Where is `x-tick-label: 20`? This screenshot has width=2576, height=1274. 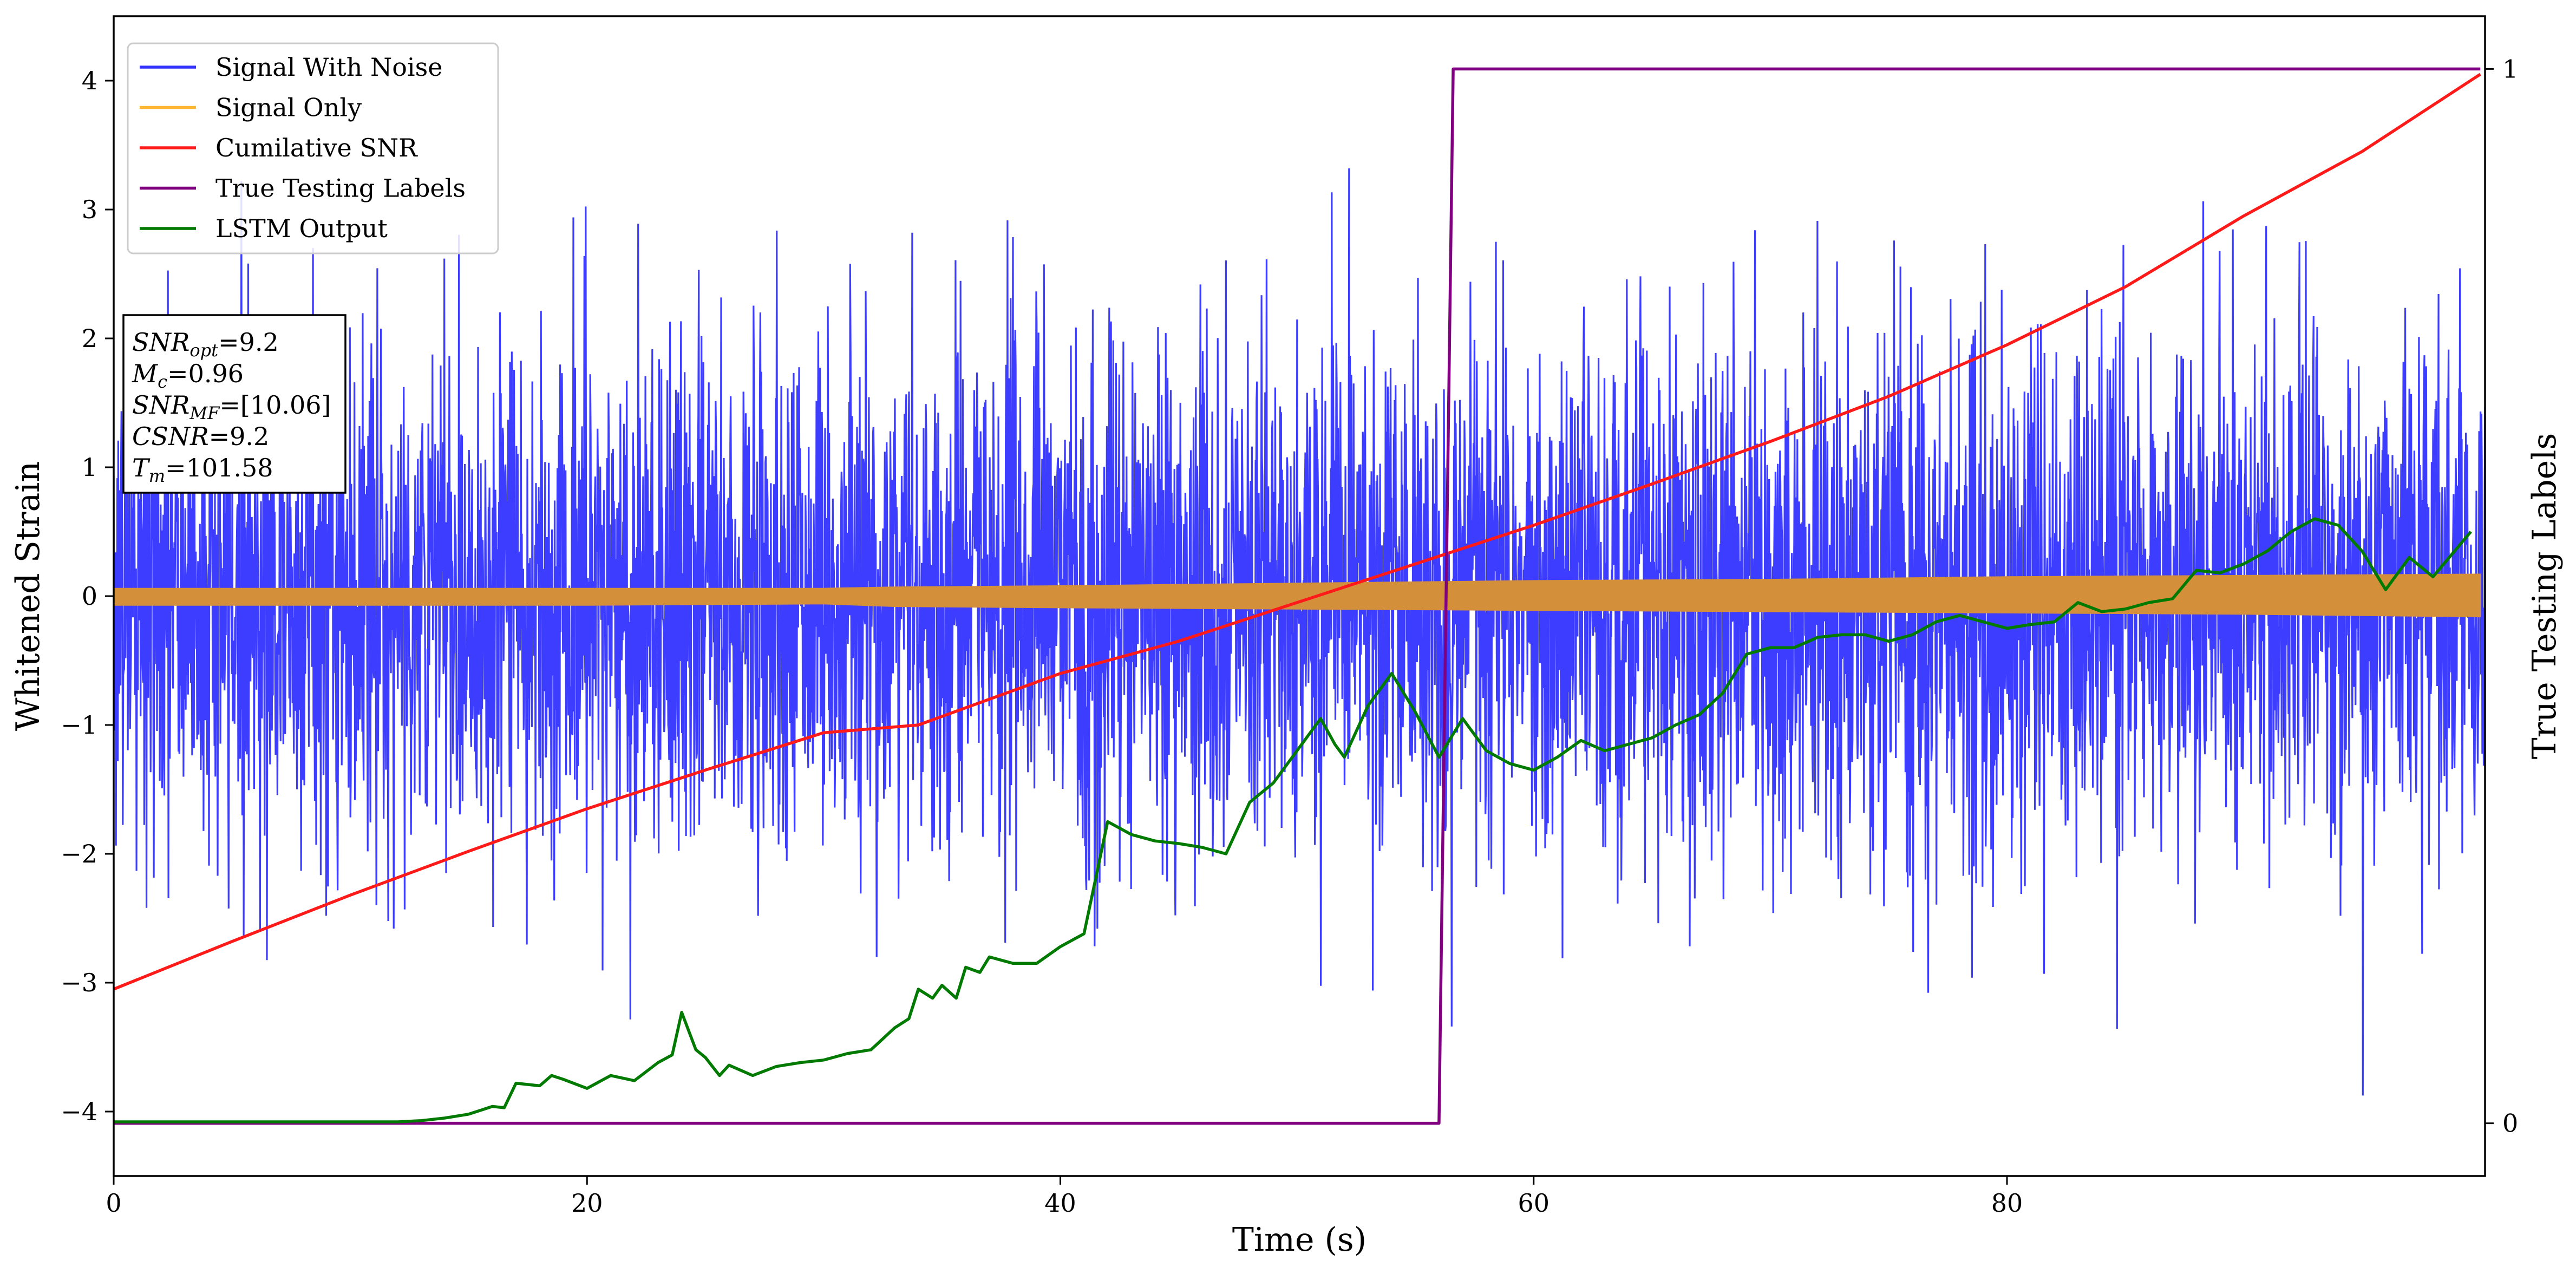 x-tick-label: 20 is located at coordinates (587, 1203).